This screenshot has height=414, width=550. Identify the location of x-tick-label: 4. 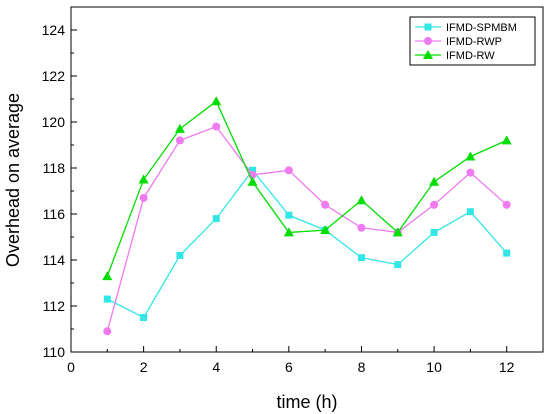
(216, 367).